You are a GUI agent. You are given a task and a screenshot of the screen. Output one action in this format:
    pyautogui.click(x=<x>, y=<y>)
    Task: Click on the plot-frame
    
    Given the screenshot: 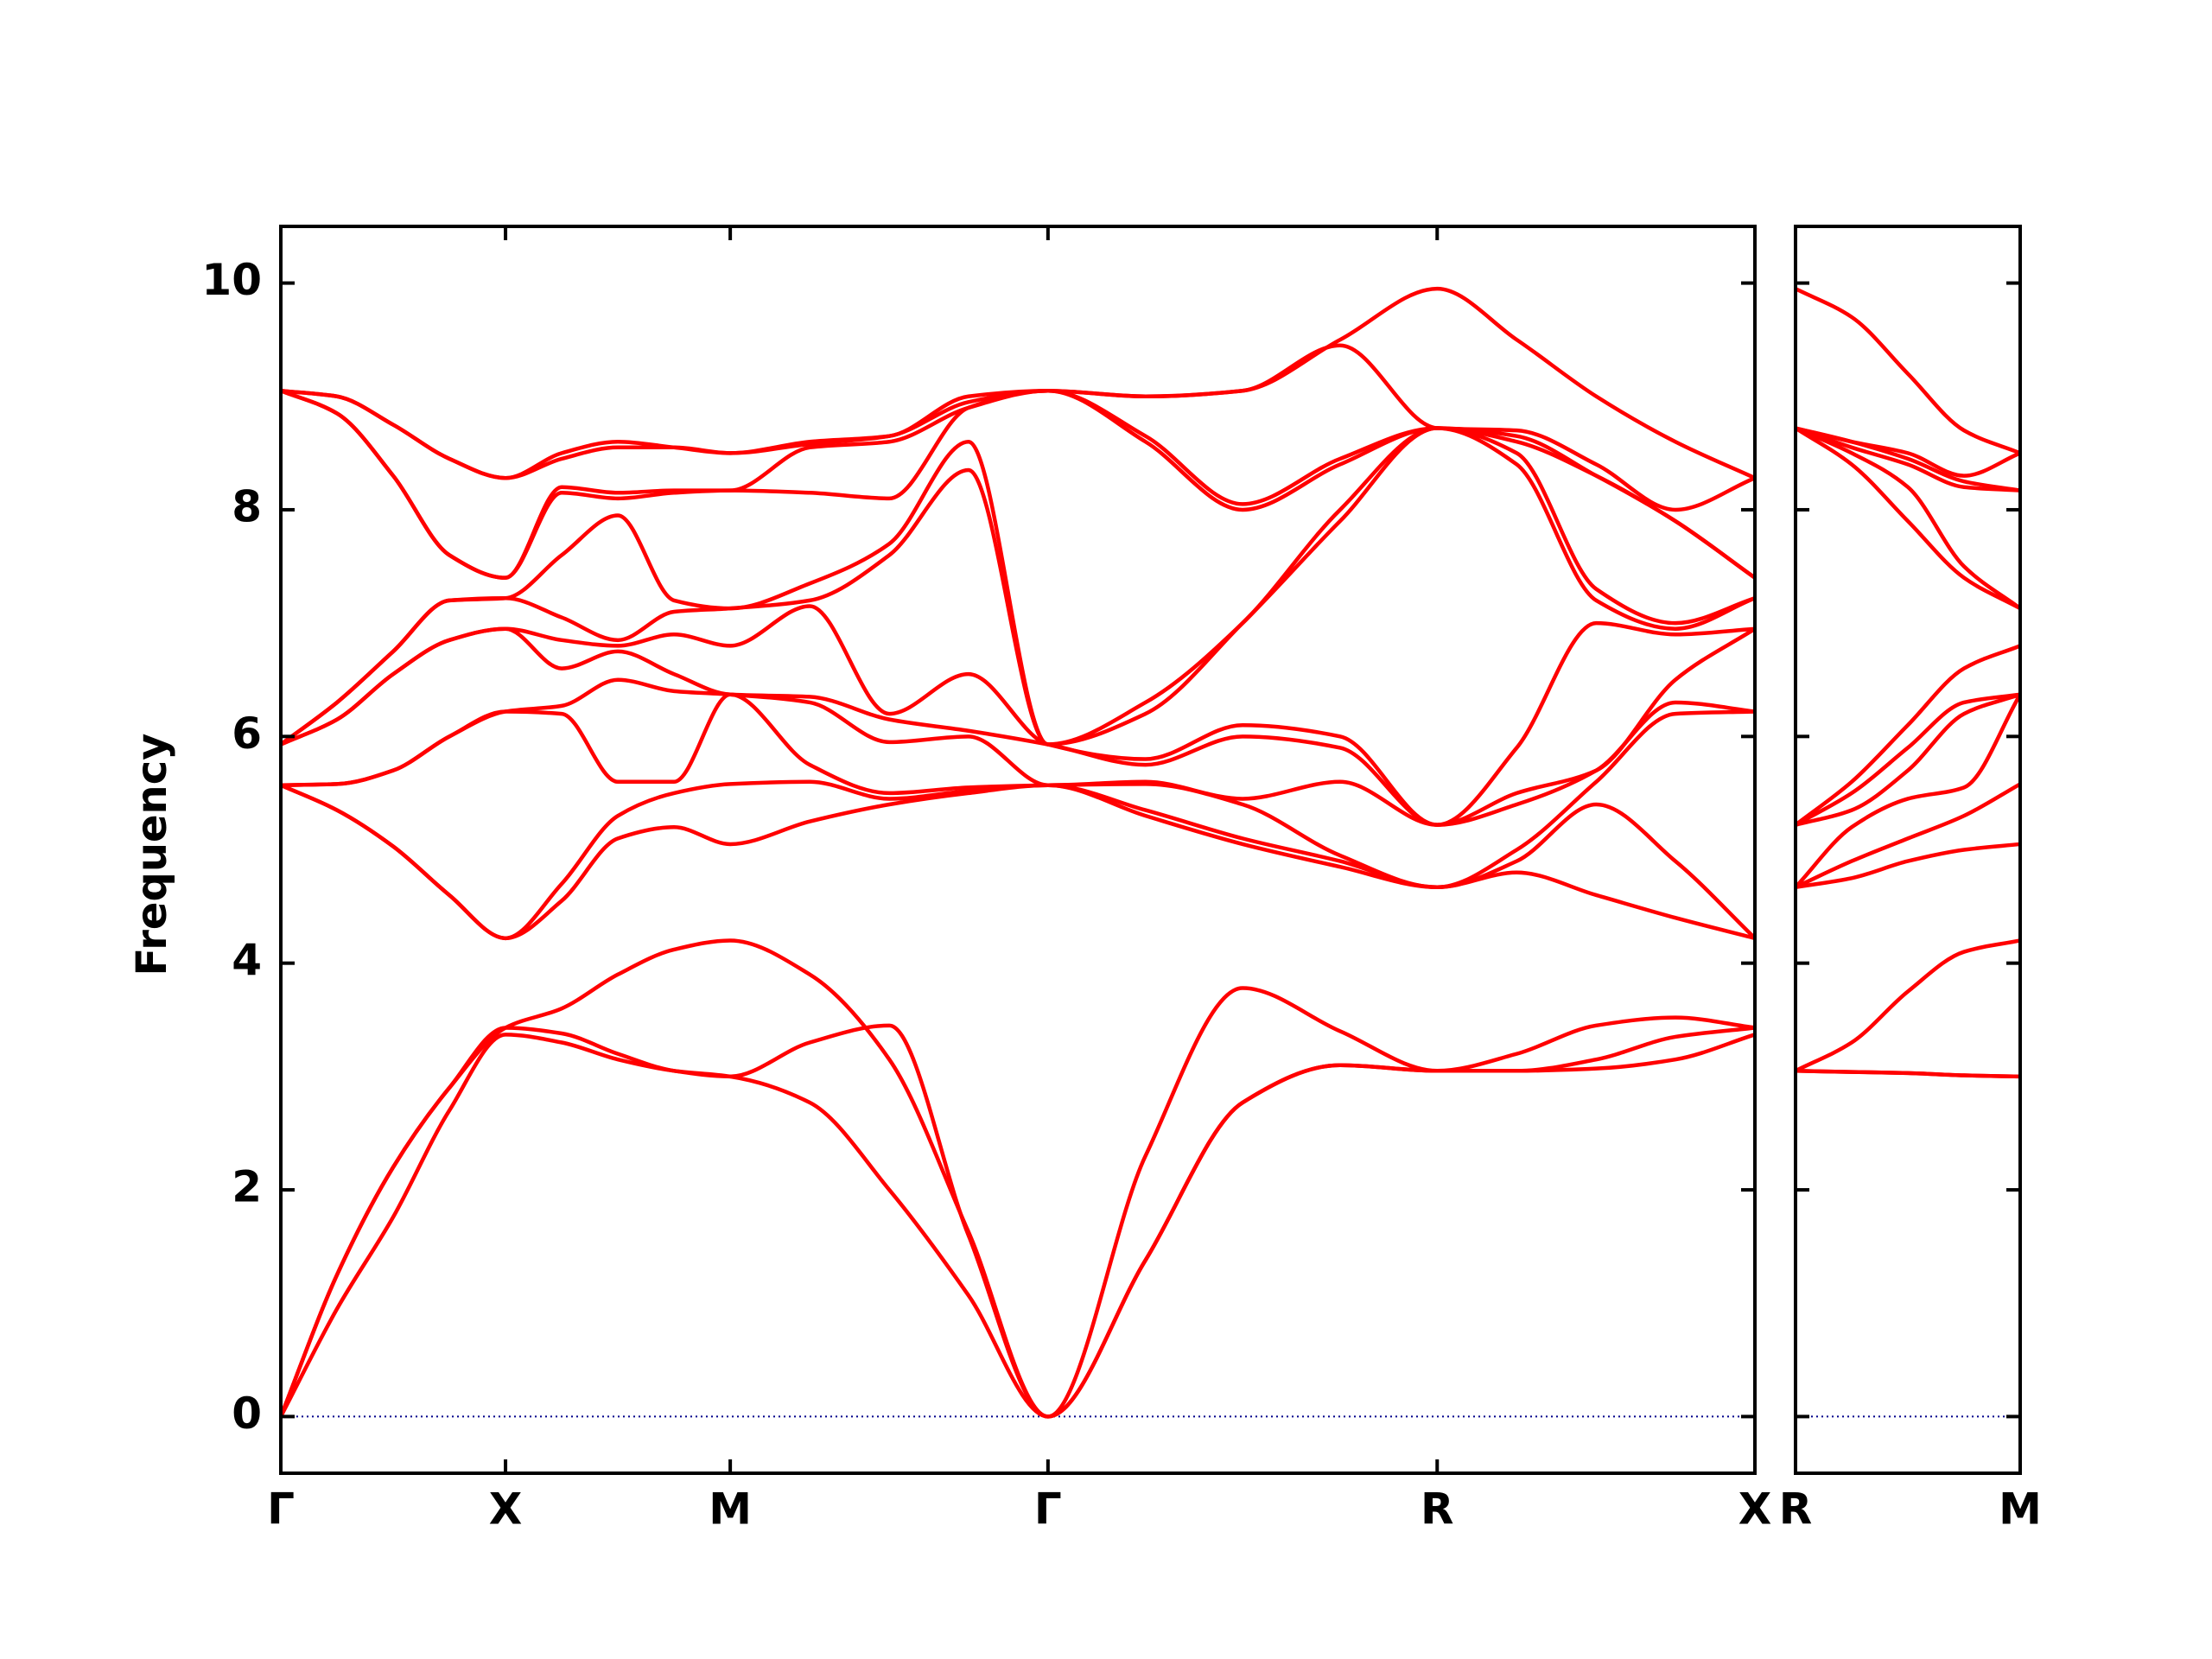 What is the action you would take?
    pyautogui.click(x=1908, y=850)
    